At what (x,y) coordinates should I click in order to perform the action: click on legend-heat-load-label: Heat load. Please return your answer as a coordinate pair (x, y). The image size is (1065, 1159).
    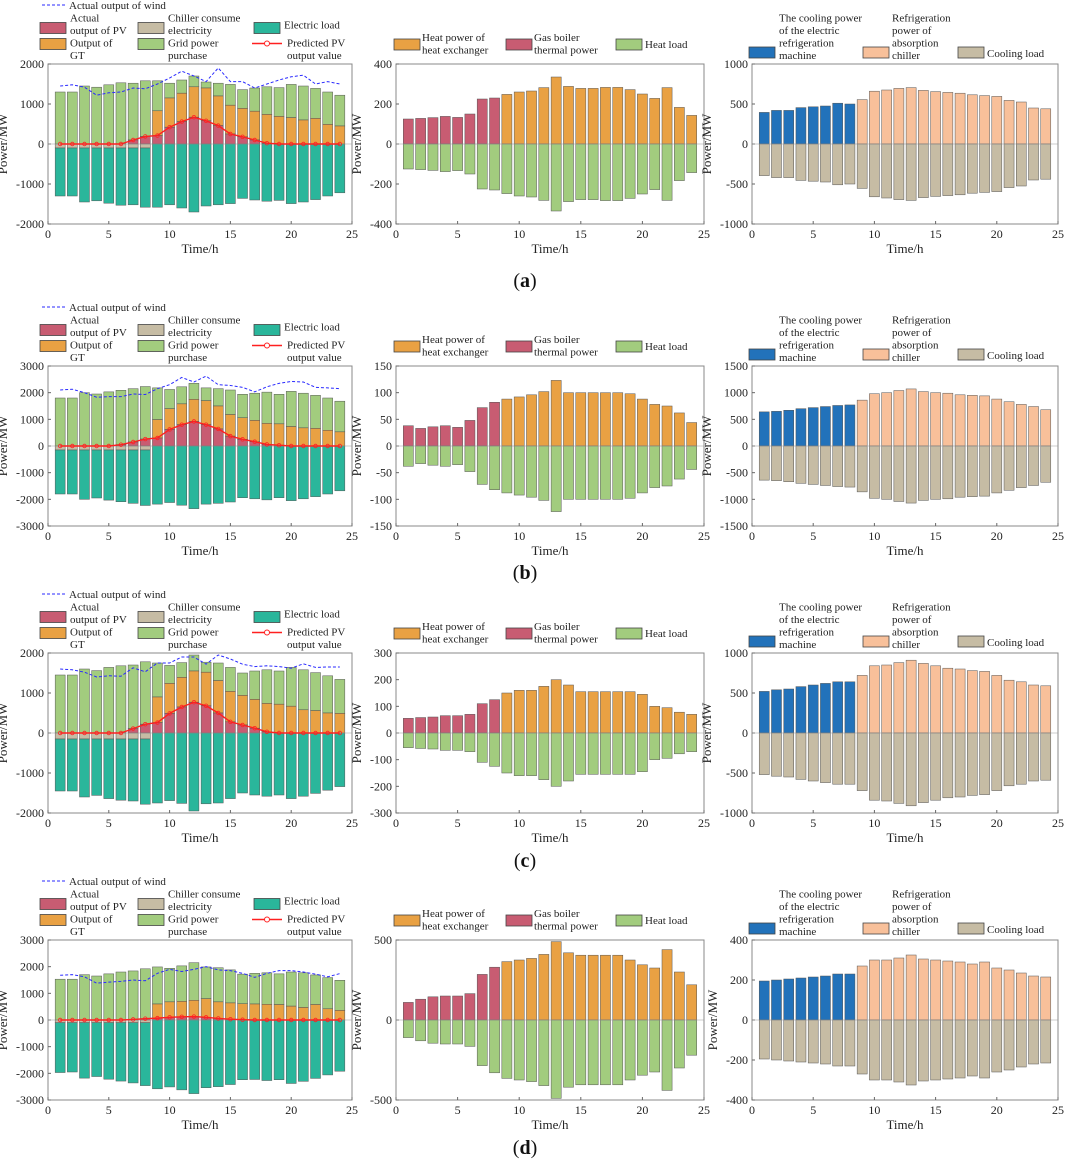
    Looking at the image, I should click on (666, 921).